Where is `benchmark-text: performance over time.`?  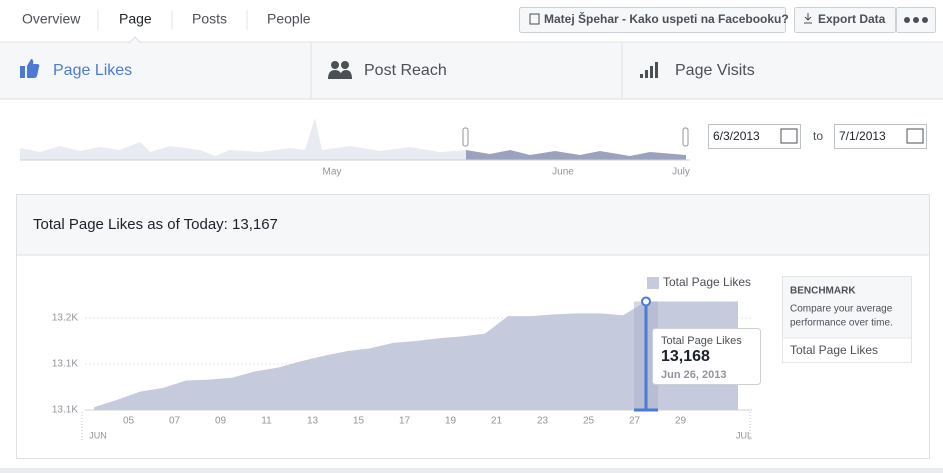
benchmark-text: performance over time. is located at coordinates (841, 323).